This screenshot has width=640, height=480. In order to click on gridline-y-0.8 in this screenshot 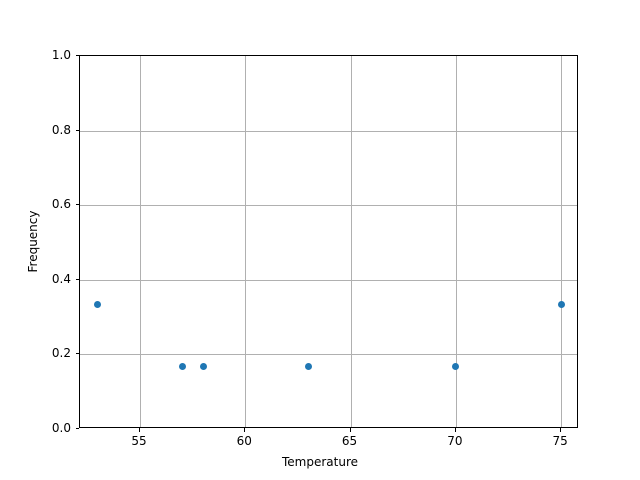, I will do `click(328, 131)`.